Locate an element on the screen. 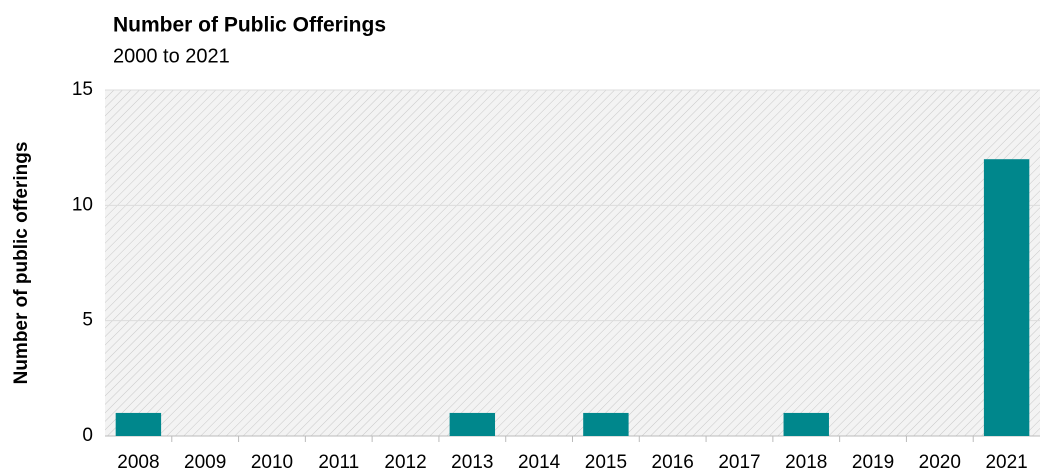  x-tick-label: 2016 is located at coordinates (673, 462).